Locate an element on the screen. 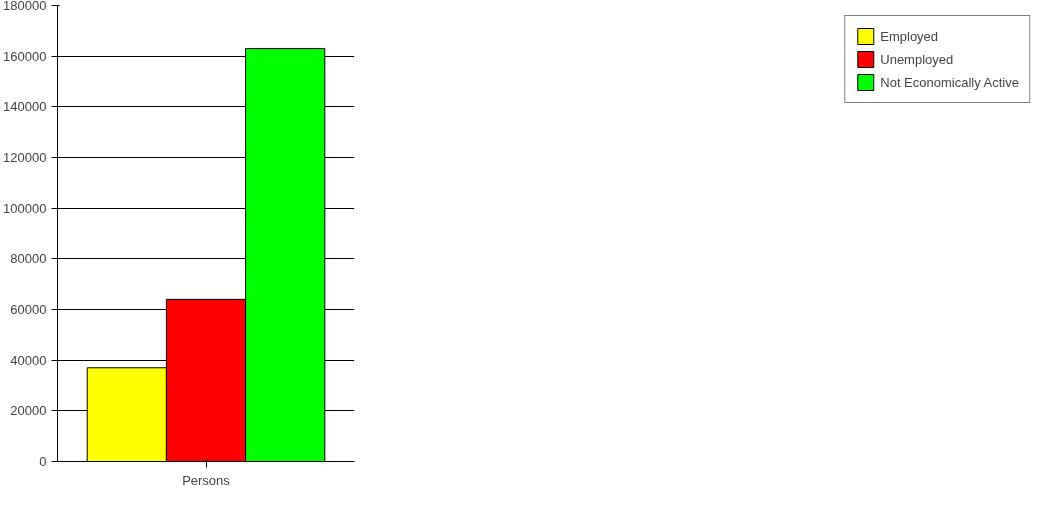 The height and width of the screenshot is (511, 1061). legend-label: Unemployed is located at coordinates (917, 59).